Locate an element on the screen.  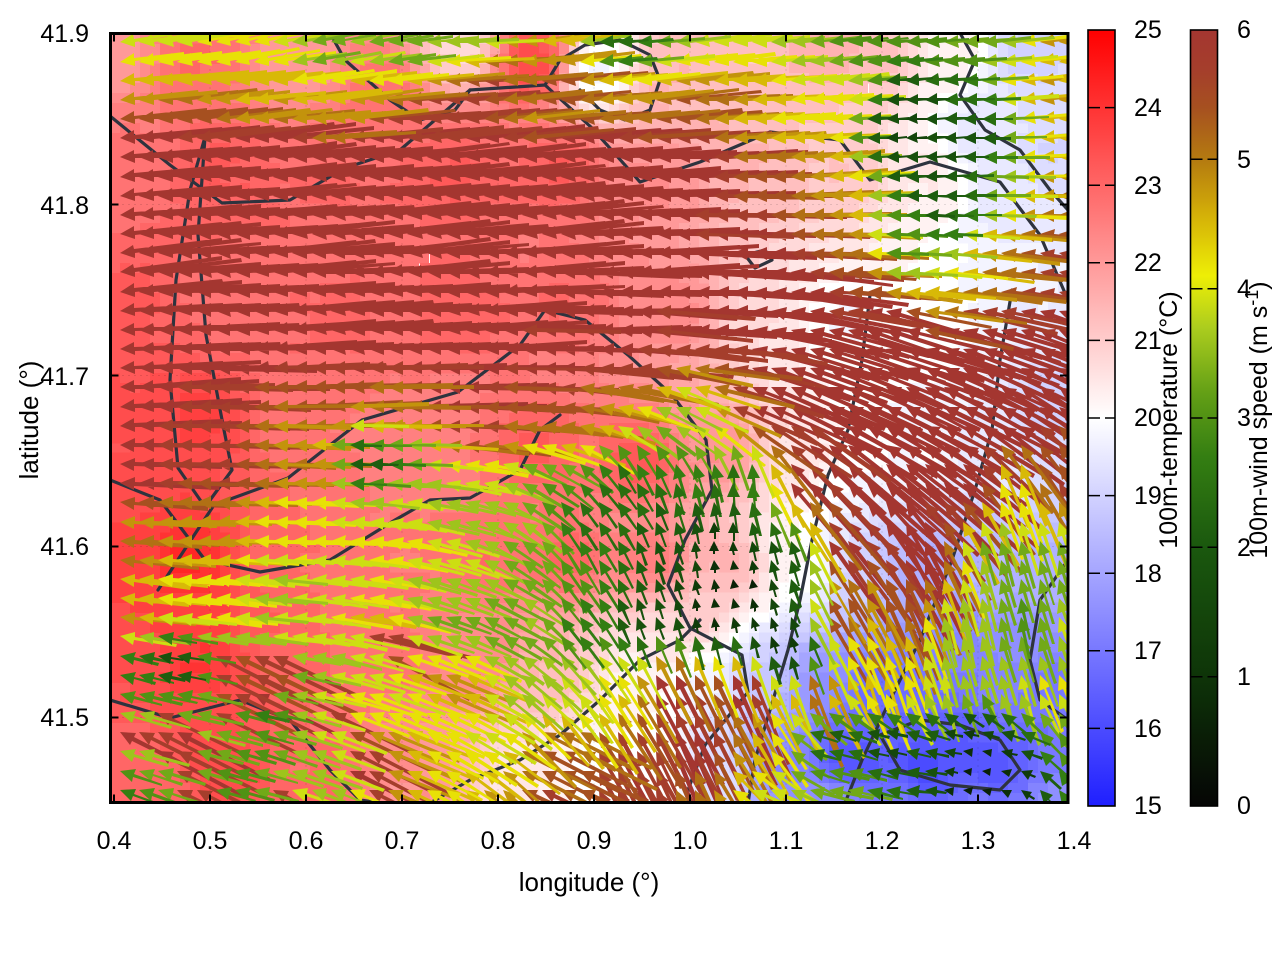
svg-text: 0.6 is located at coordinates (306, 841).